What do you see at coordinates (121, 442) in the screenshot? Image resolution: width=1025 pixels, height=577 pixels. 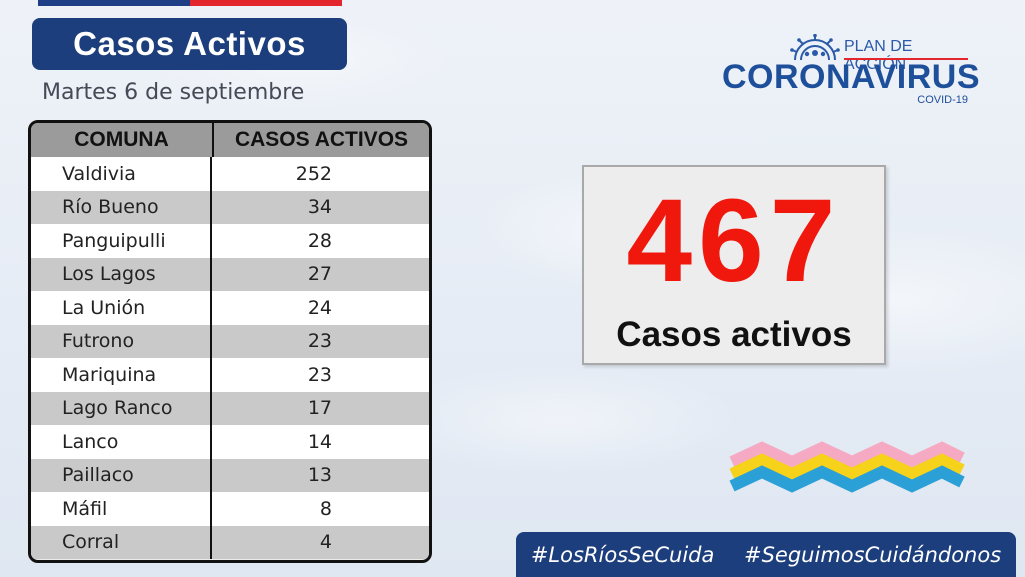 I see `comuna-cell: Lanco` at bounding box center [121, 442].